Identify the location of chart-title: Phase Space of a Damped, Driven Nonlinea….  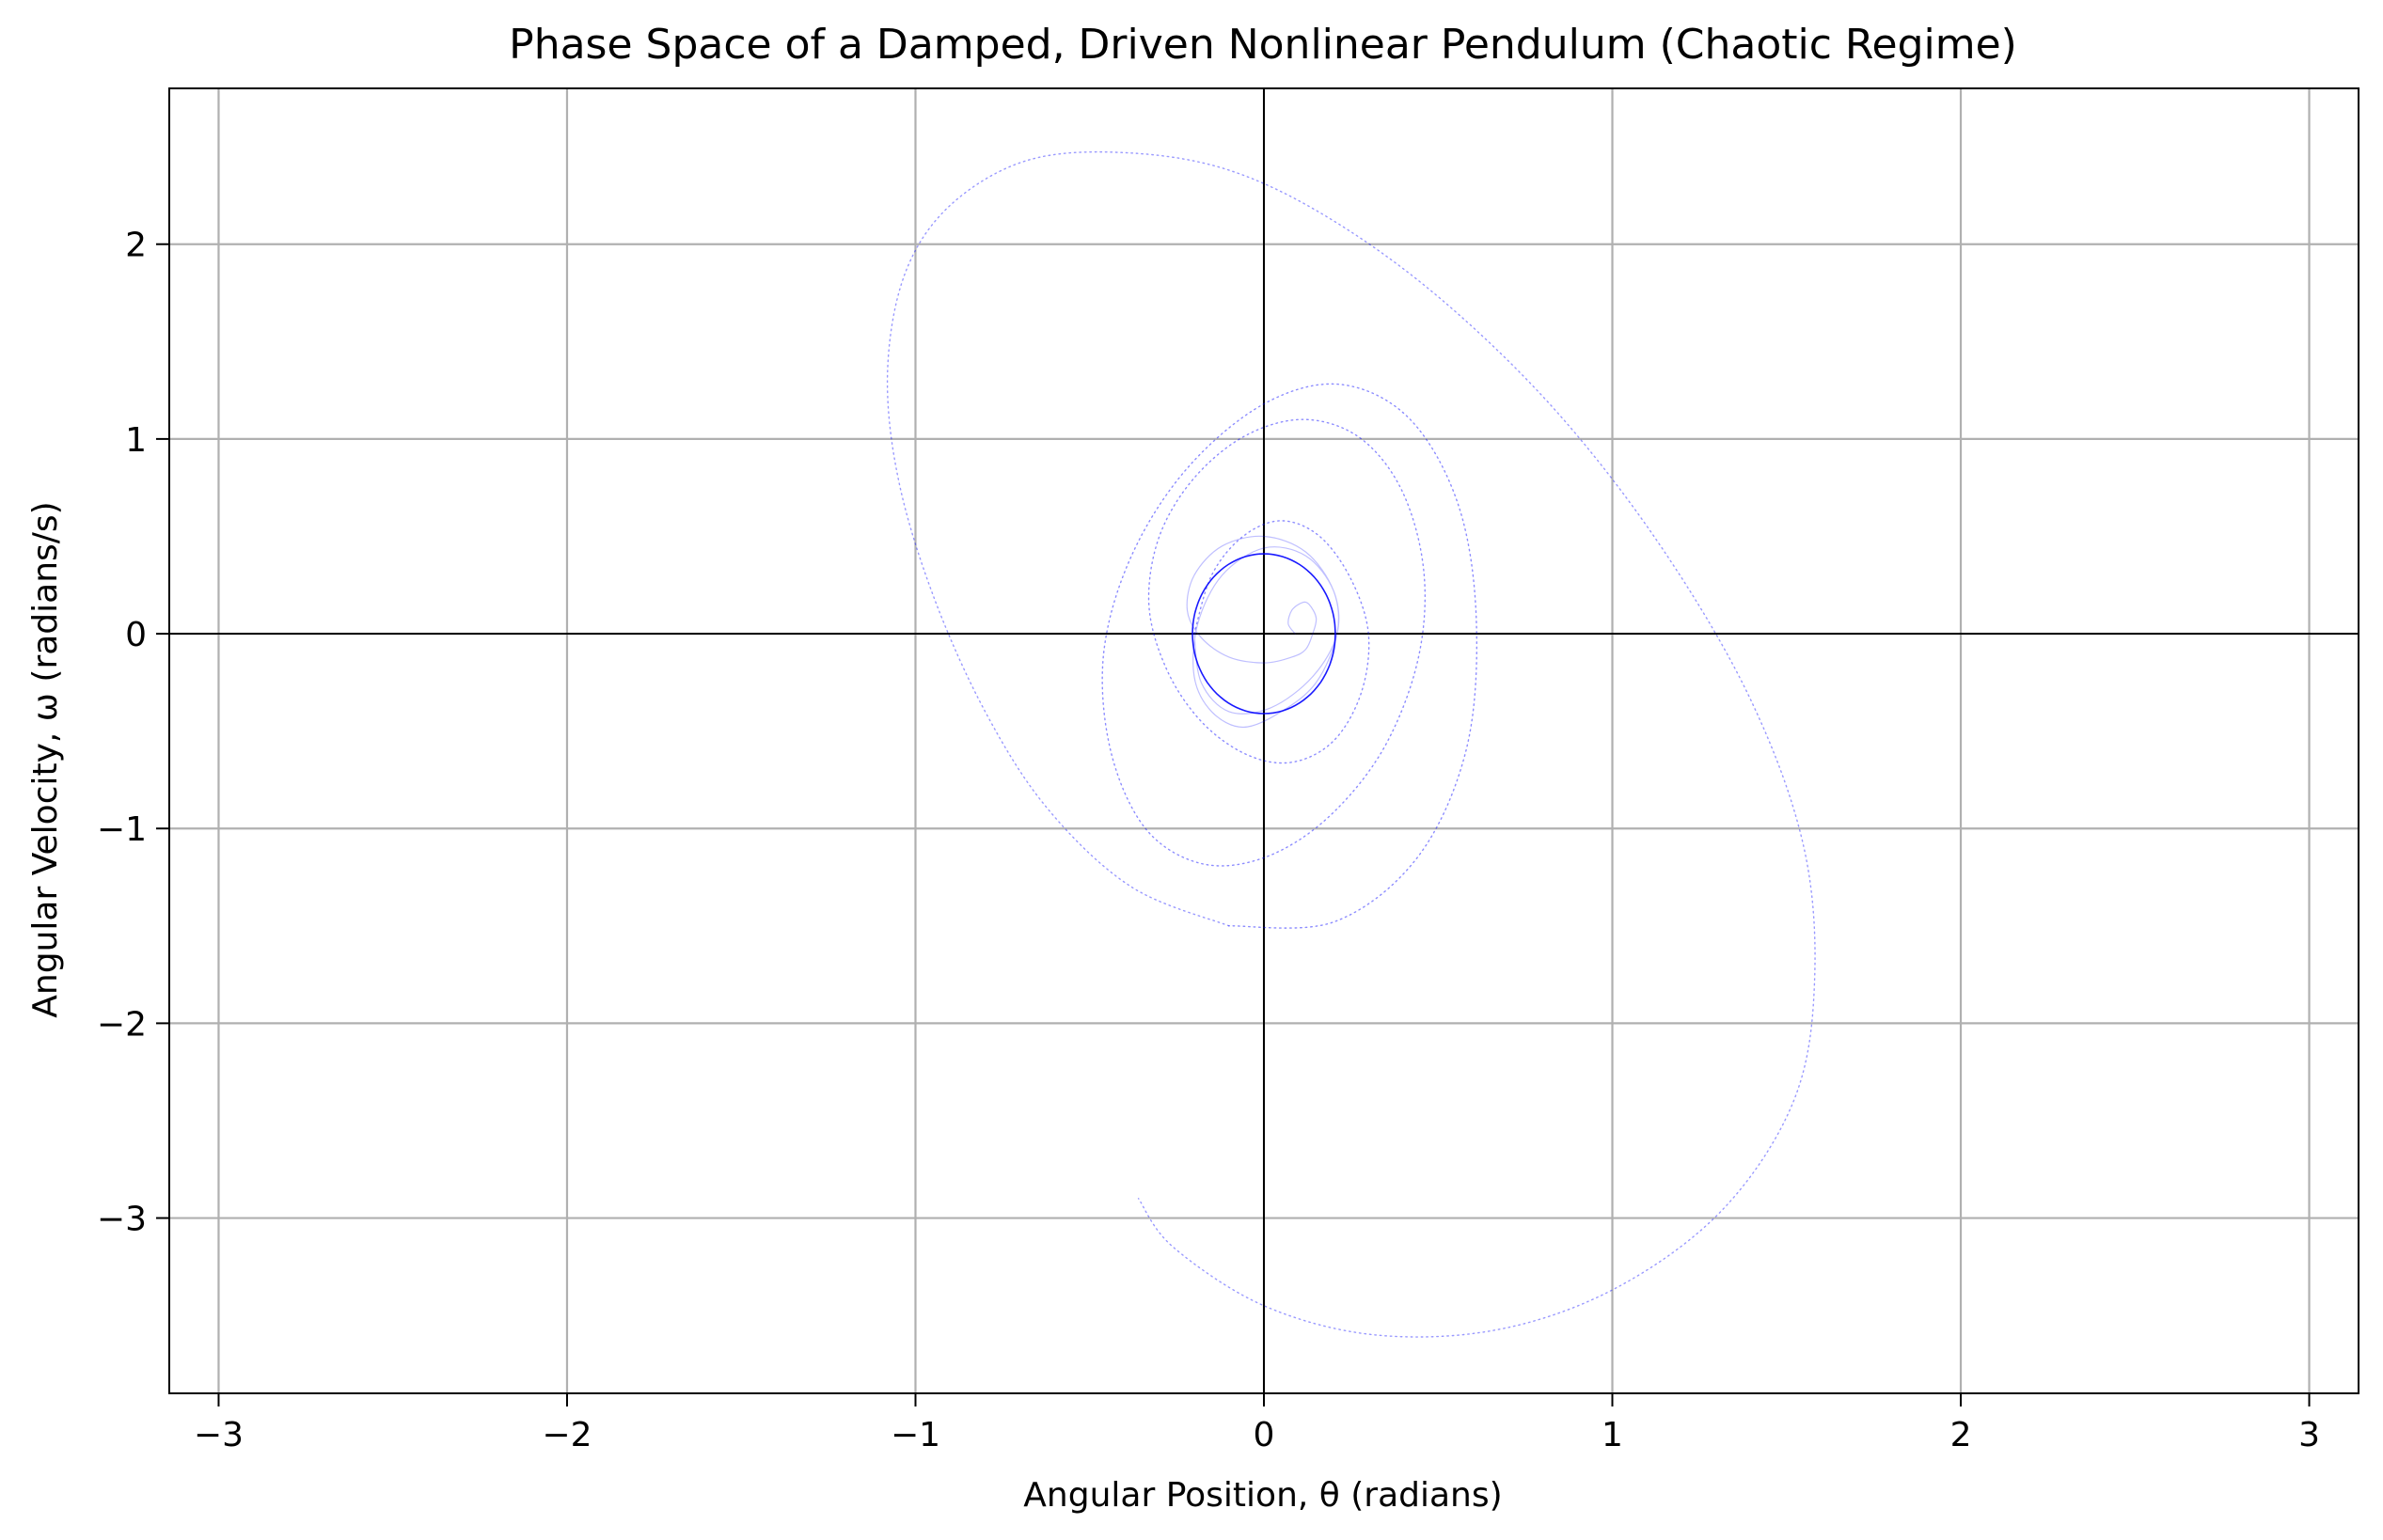
(1263, 45).